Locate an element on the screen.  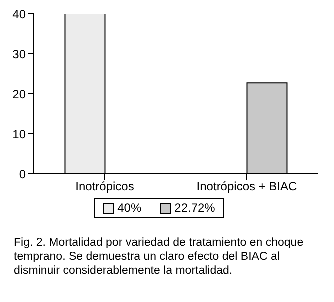
y-tick-label: 20 is located at coordinates (19, 94).